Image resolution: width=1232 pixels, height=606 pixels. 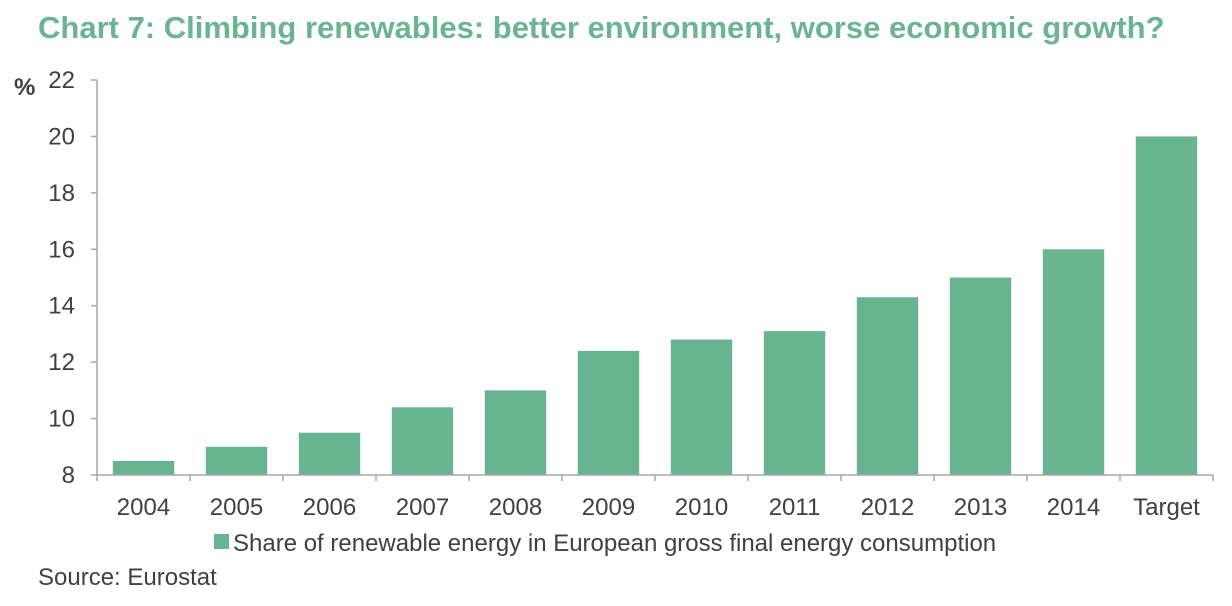 I want to click on x-tick-label: 2012, so click(x=887, y=507).